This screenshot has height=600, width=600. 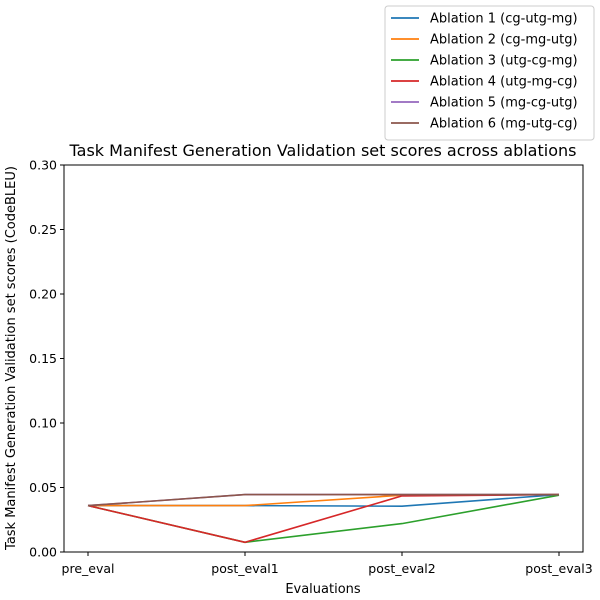 I want to click on series-lines, so click(x=323, y=518).